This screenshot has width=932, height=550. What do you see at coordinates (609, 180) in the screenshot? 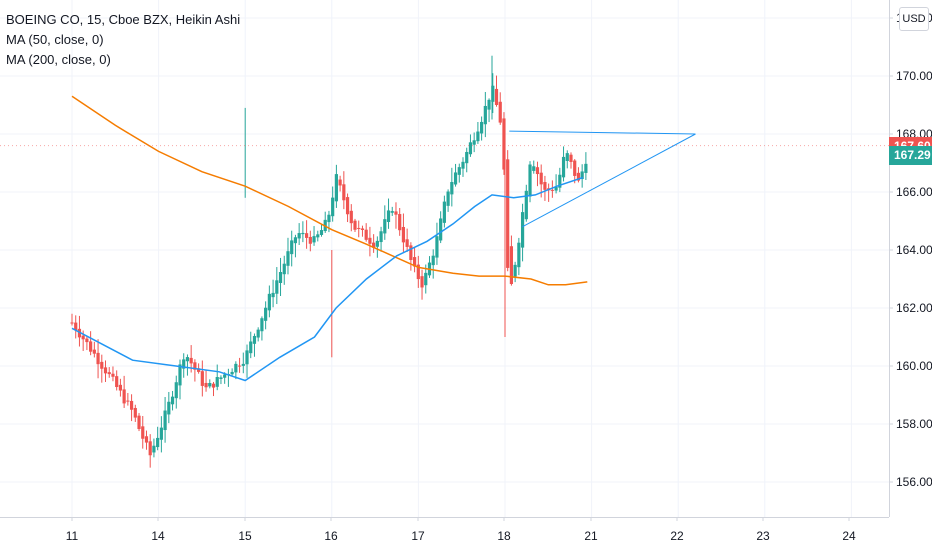
I see `triangle-bottom-line` at bounding box center [609, 180].